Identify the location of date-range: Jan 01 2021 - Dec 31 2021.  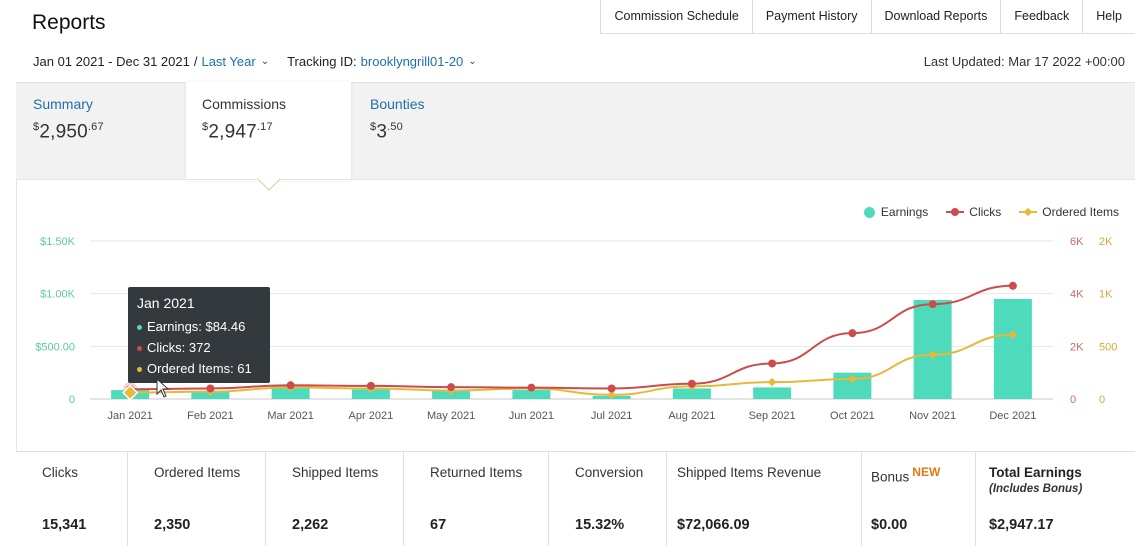
(111, 61).